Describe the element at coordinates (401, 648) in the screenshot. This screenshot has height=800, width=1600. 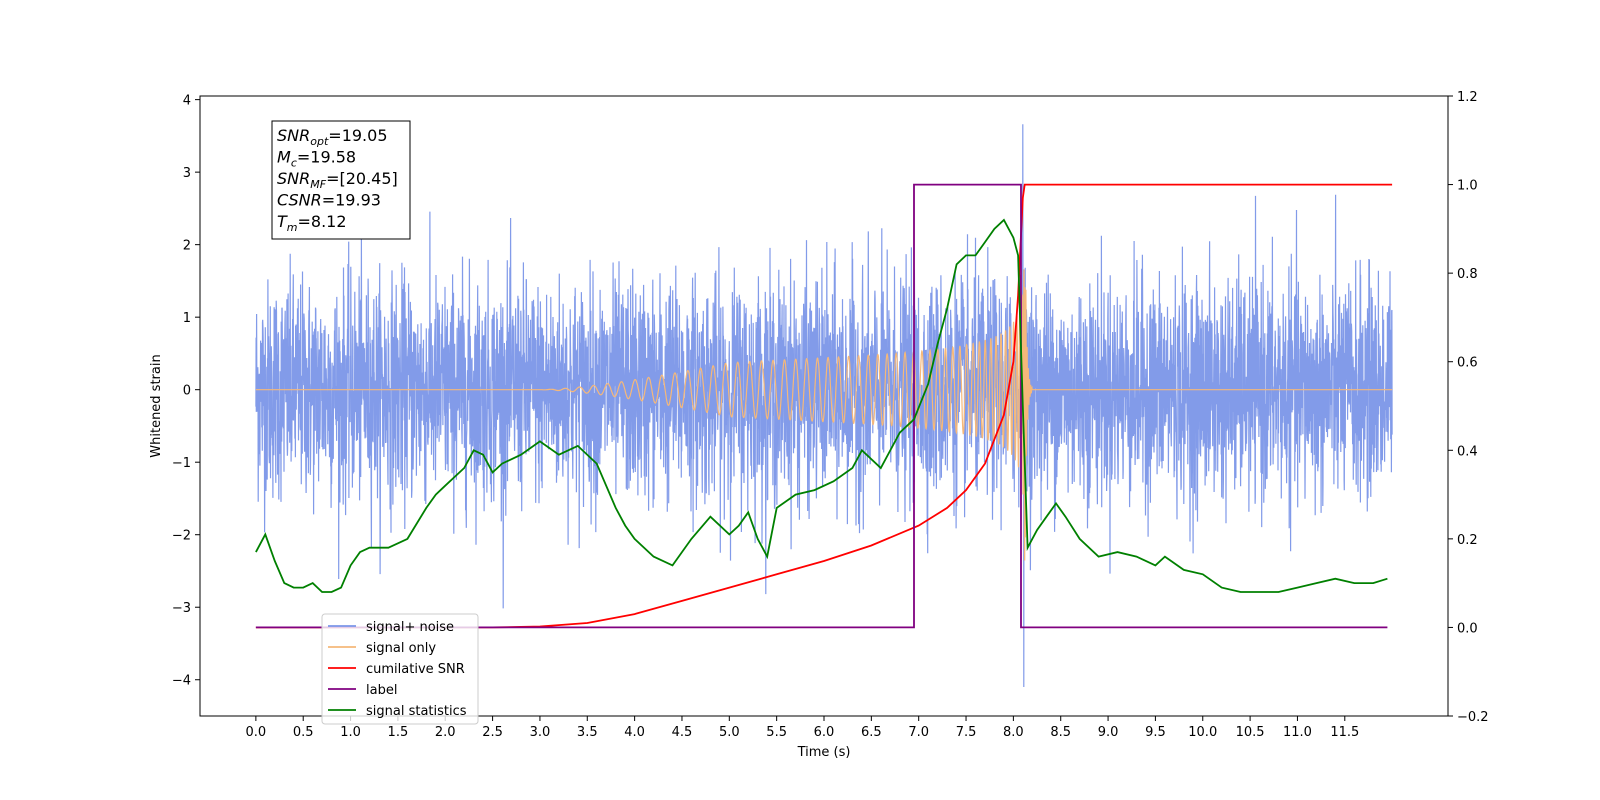
I see `legend-label: signal only` at that location.